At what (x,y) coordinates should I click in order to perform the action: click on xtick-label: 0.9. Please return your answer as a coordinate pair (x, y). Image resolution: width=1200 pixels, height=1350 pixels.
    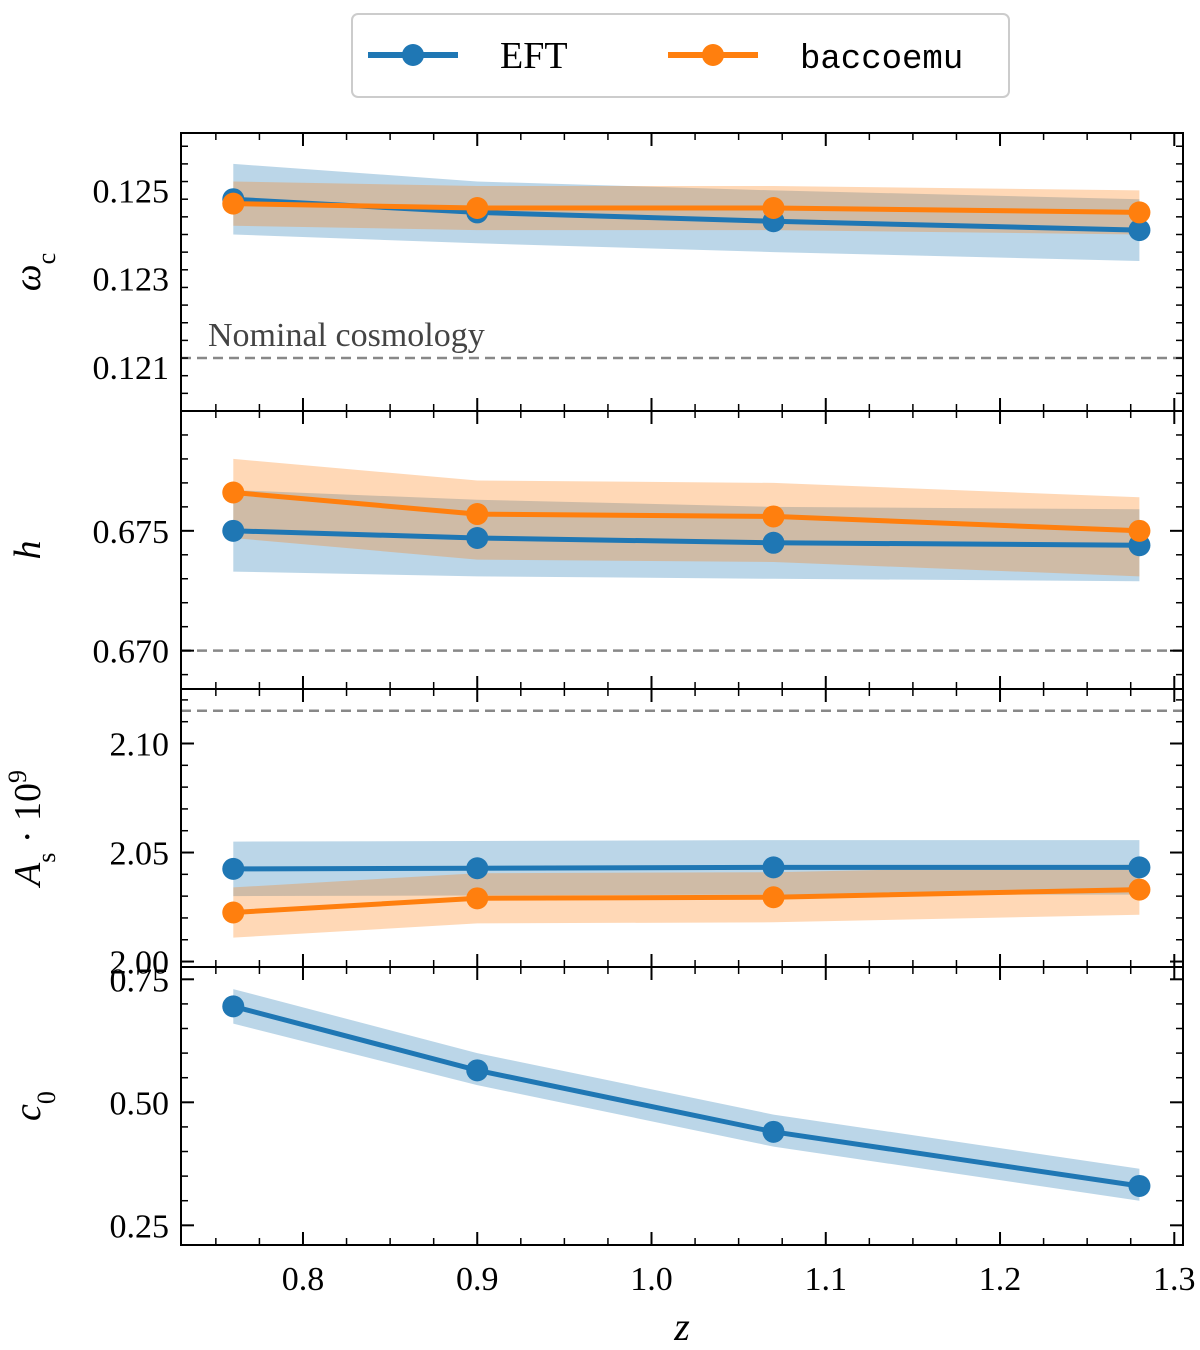
    Looking at the image, I should click on (477, 1279).